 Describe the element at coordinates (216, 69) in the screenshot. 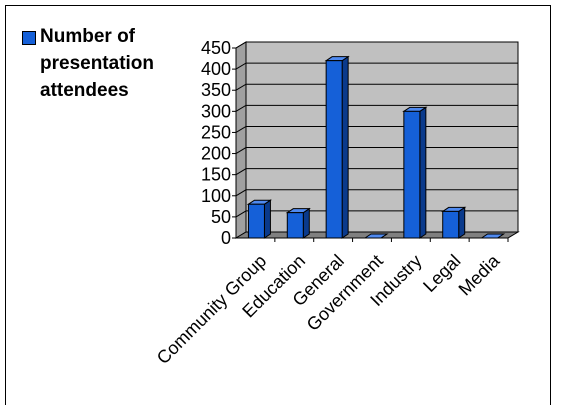

I see `y-tick-label: 400` at that location.